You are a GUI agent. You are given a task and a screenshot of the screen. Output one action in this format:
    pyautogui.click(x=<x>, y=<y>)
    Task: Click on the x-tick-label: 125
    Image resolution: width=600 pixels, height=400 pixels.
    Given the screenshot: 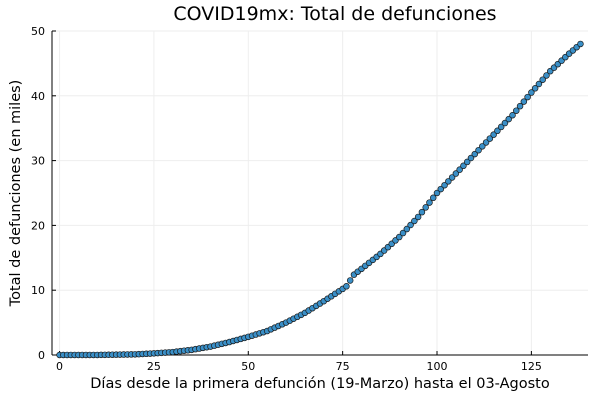 What is the action you would take?
    pyautogui.click(x=531, y=366)
    